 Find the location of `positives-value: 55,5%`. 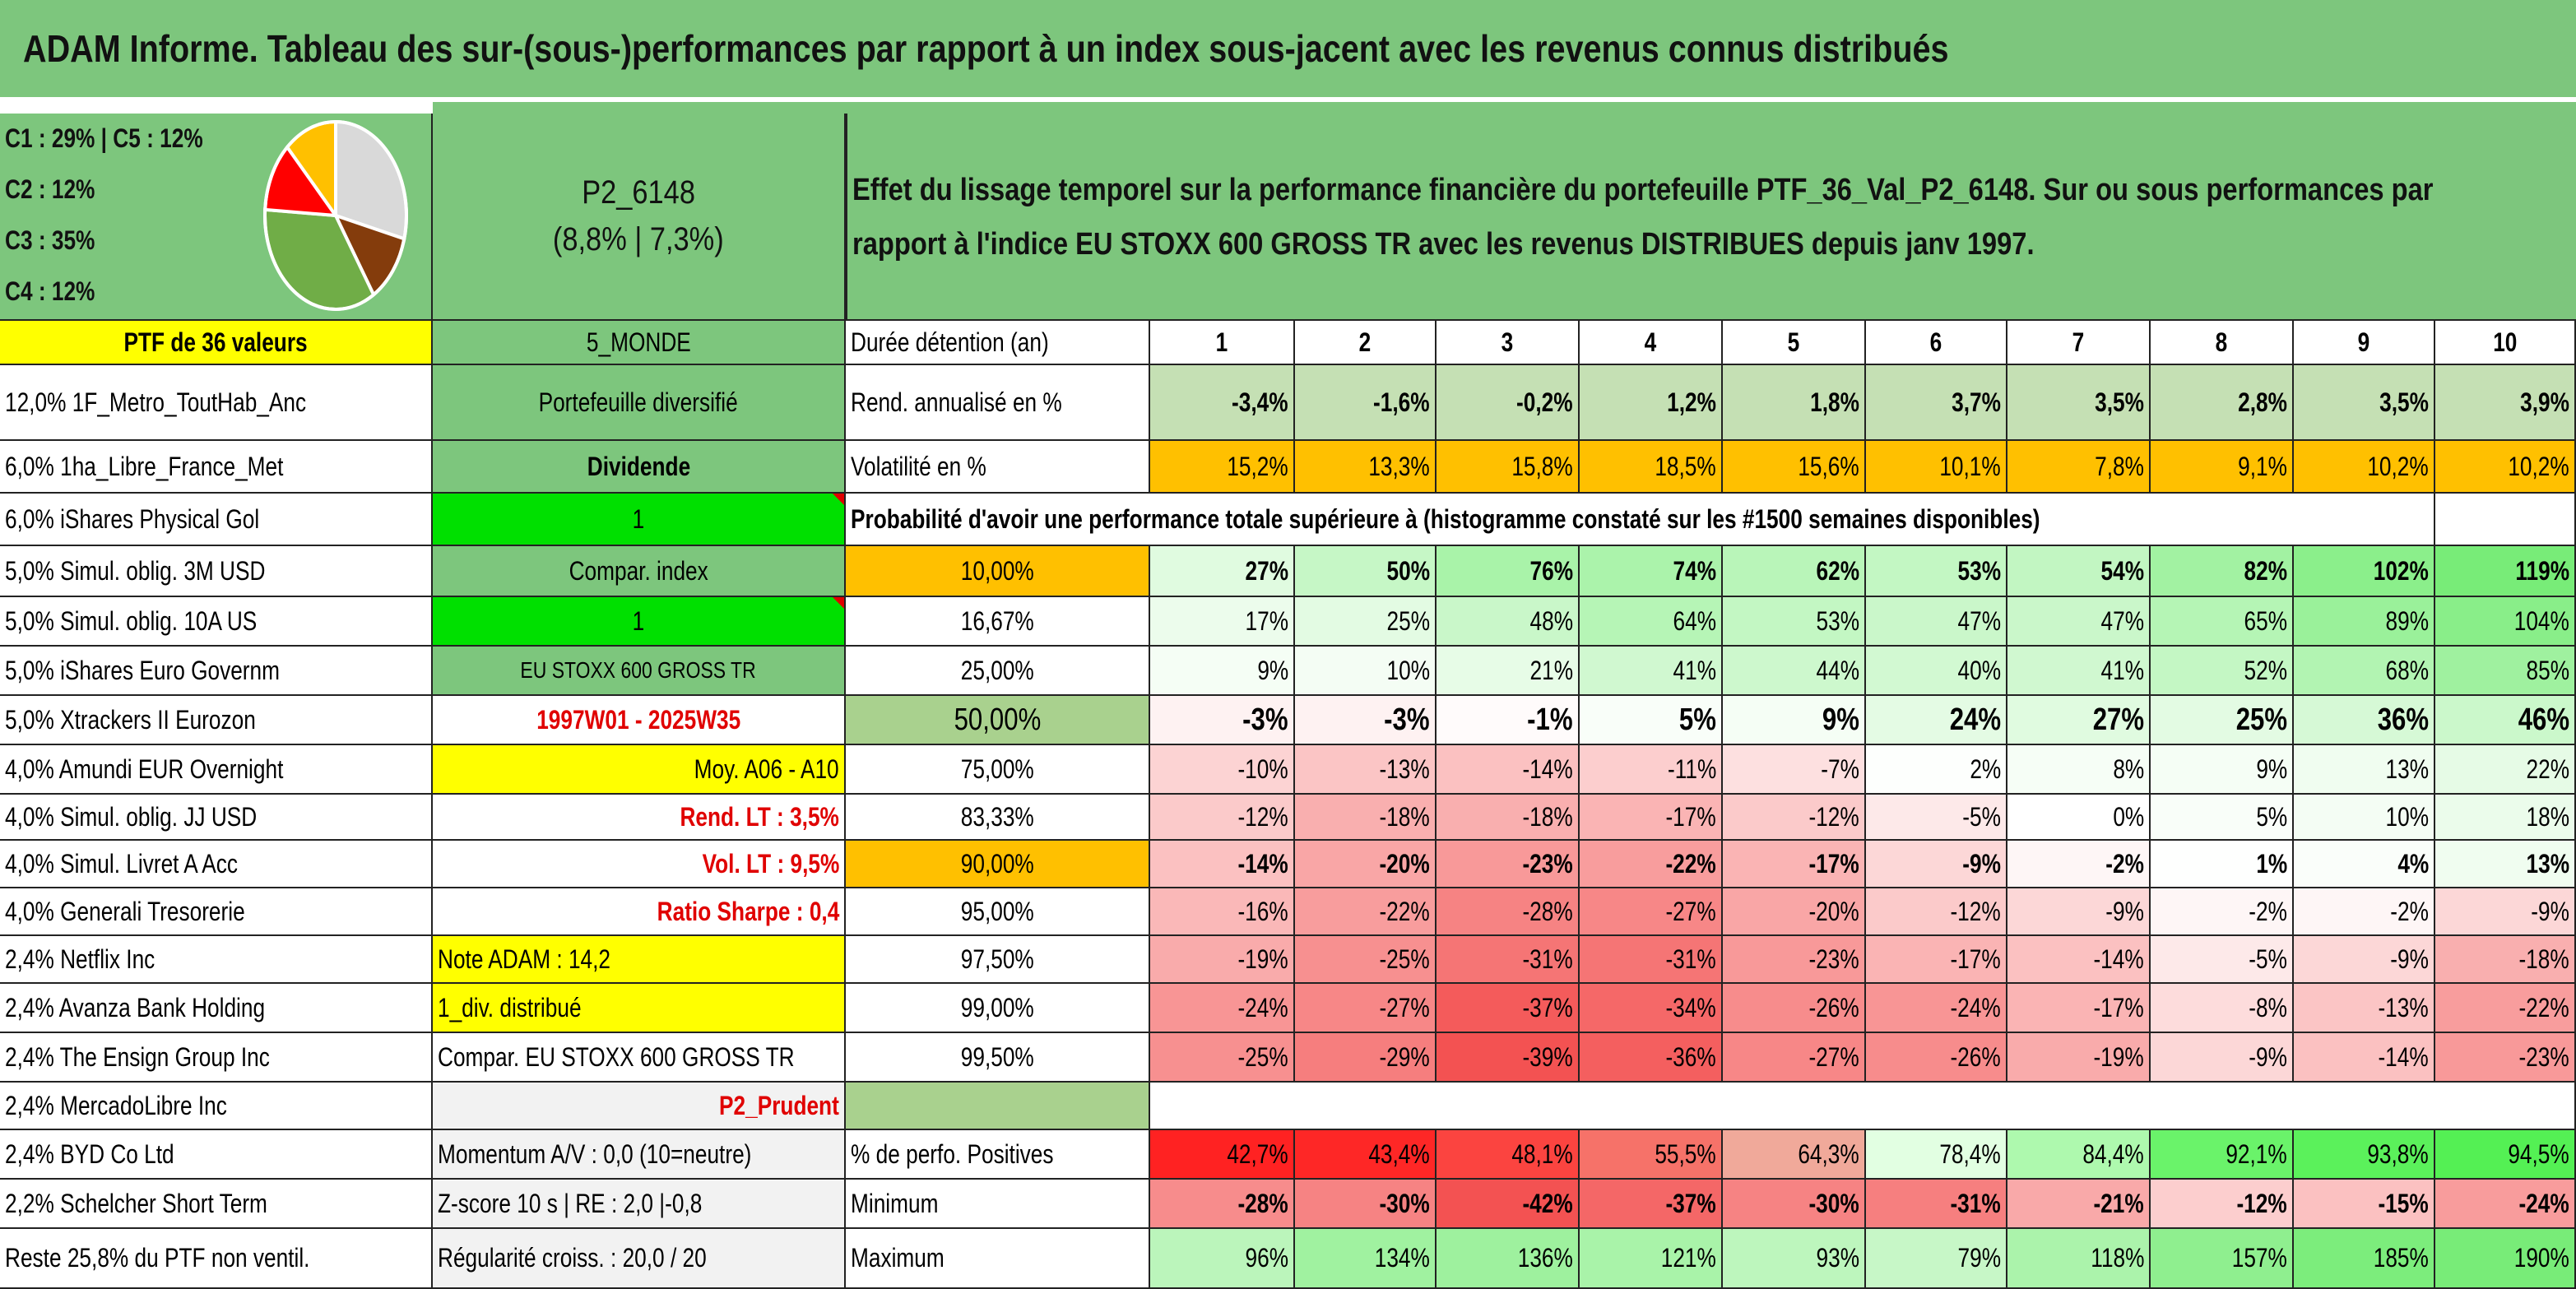

positives-value: 55,5% is located at coordinates (1651, 1155).